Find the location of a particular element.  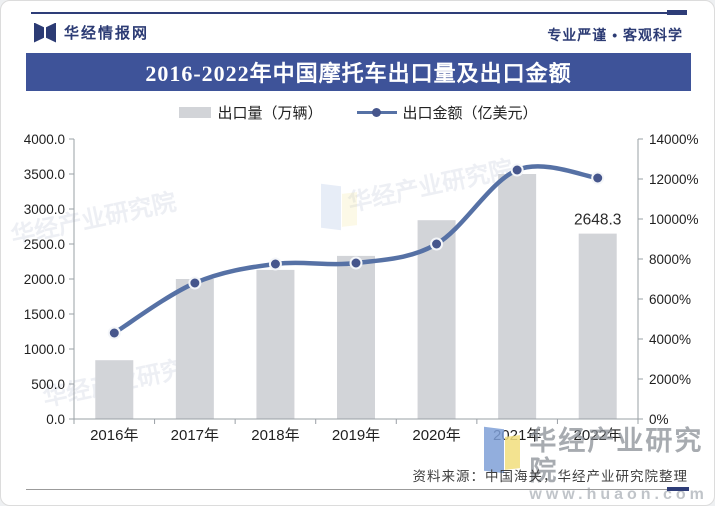

x-tick-label: 2017年 is located at coordinates (195, 435).